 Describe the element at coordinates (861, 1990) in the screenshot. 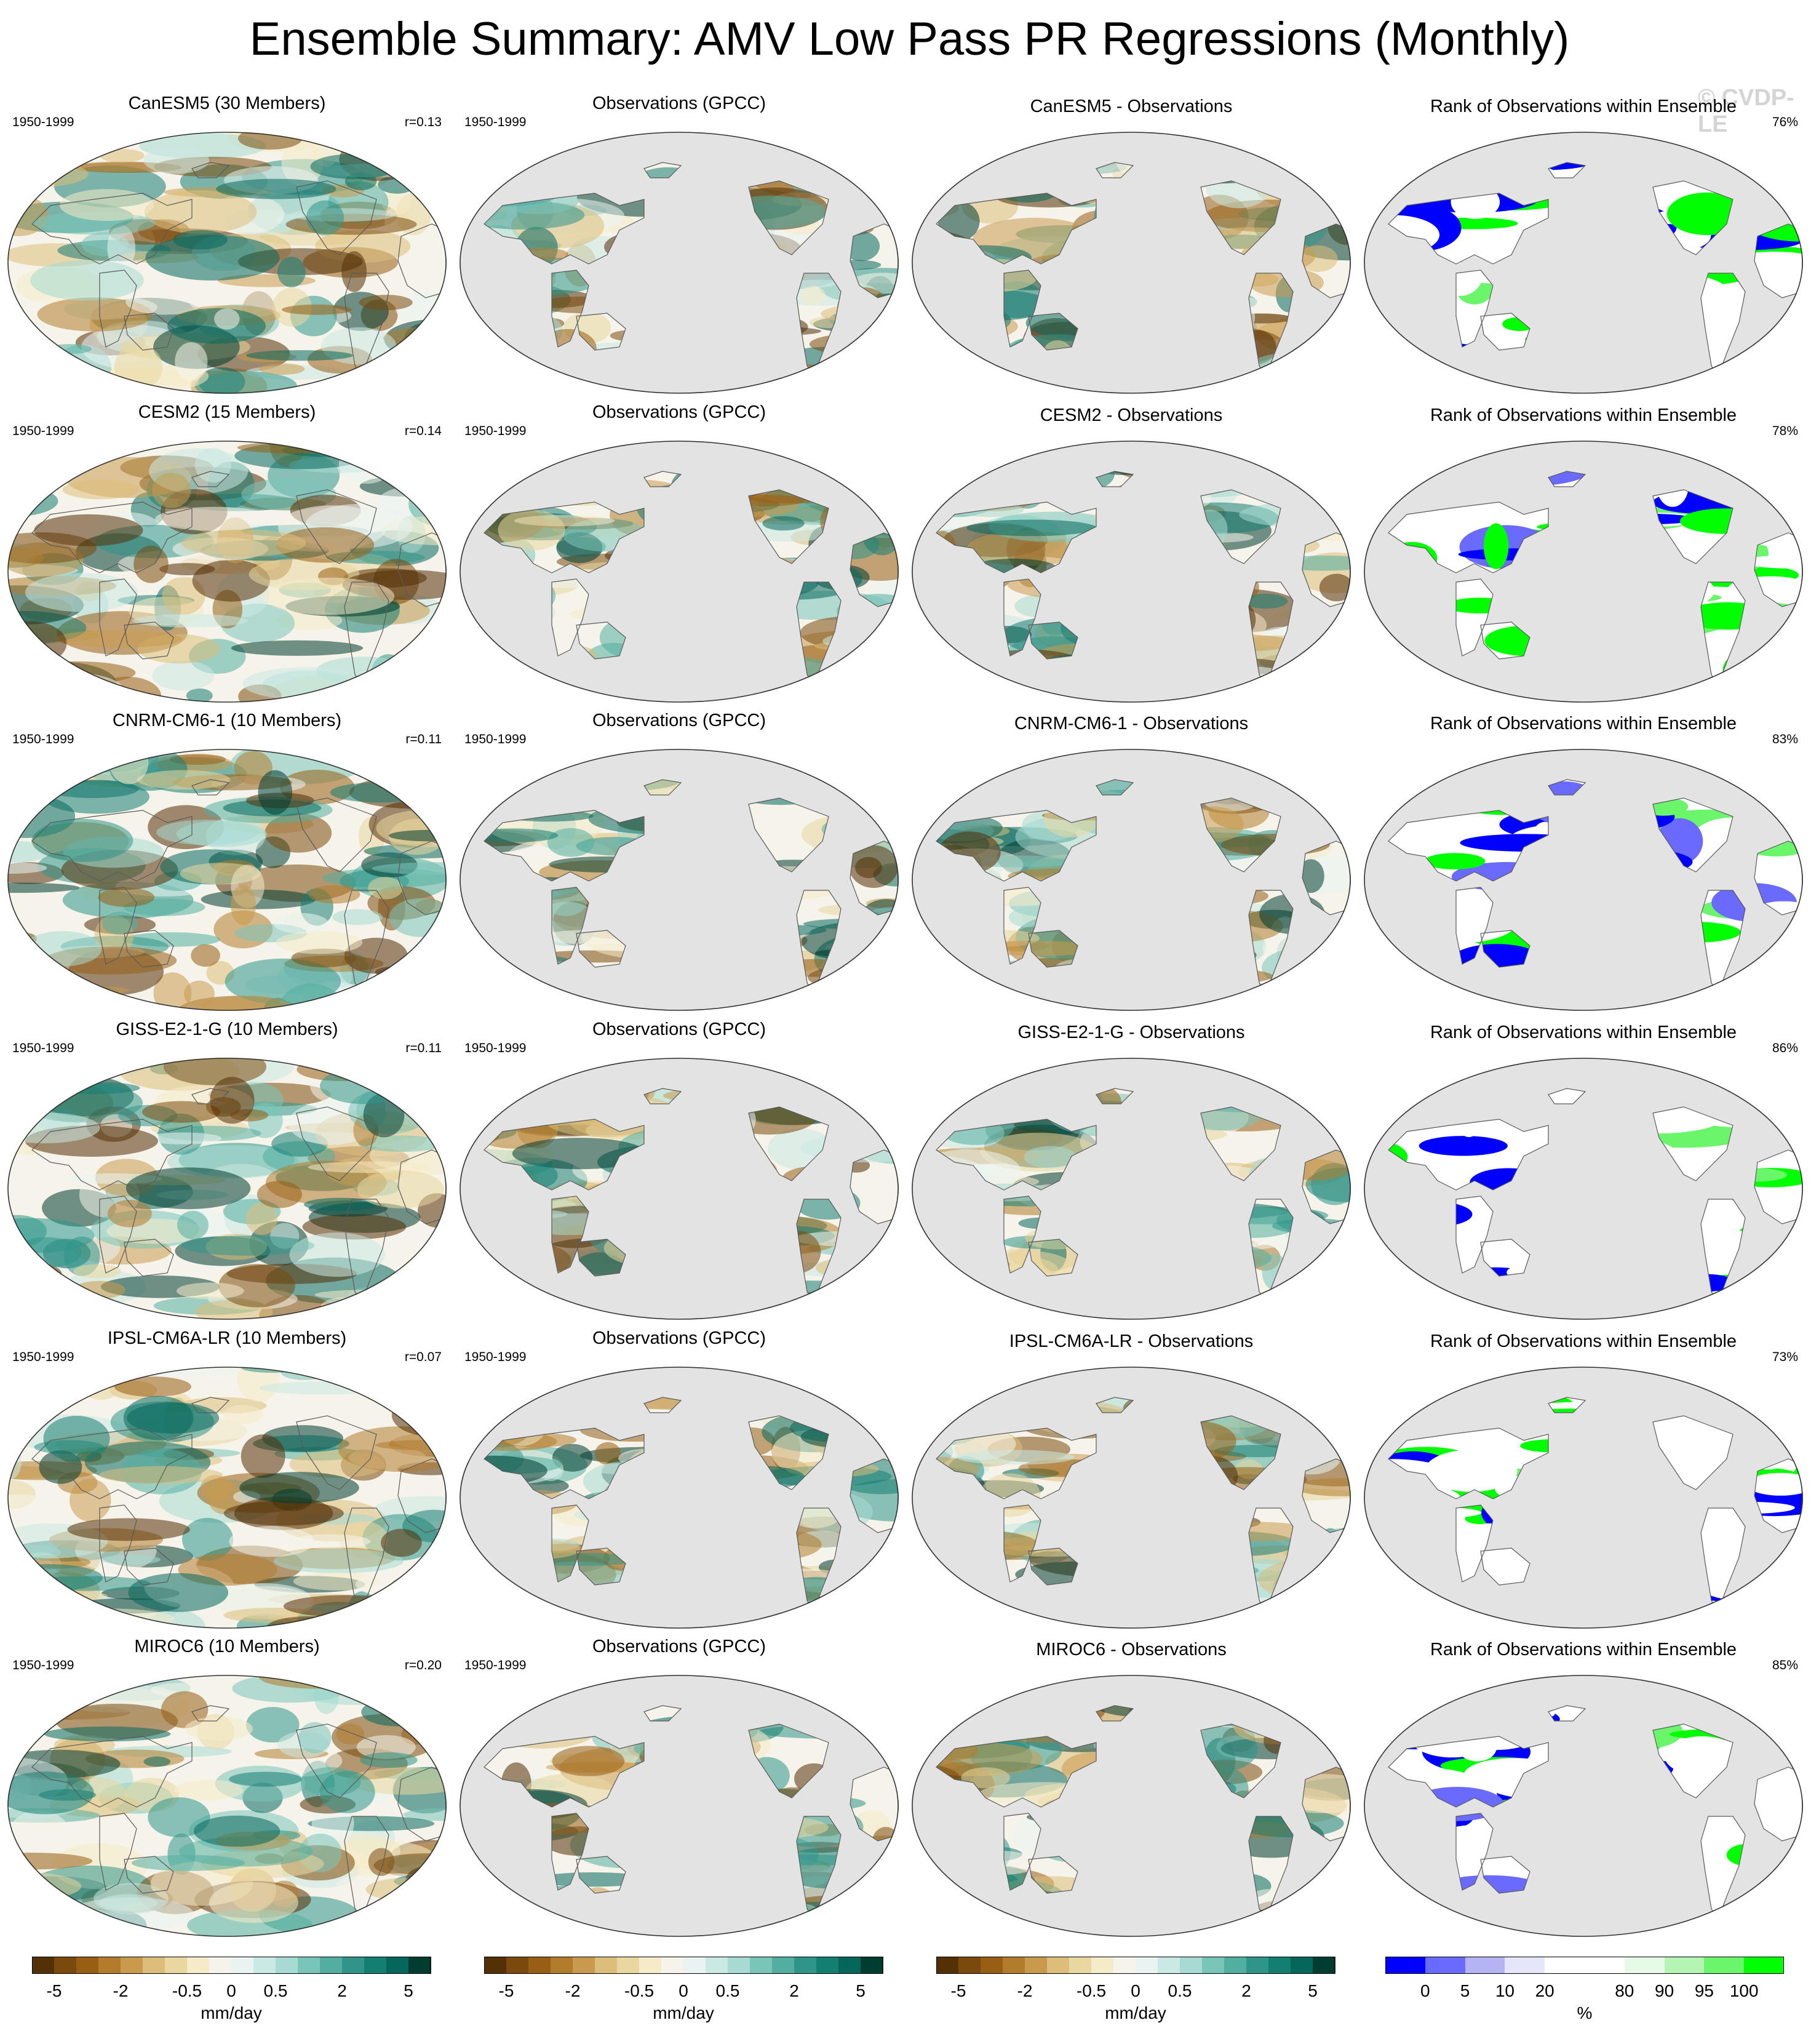

I see `colorbar-tick-label: 5` at that location.